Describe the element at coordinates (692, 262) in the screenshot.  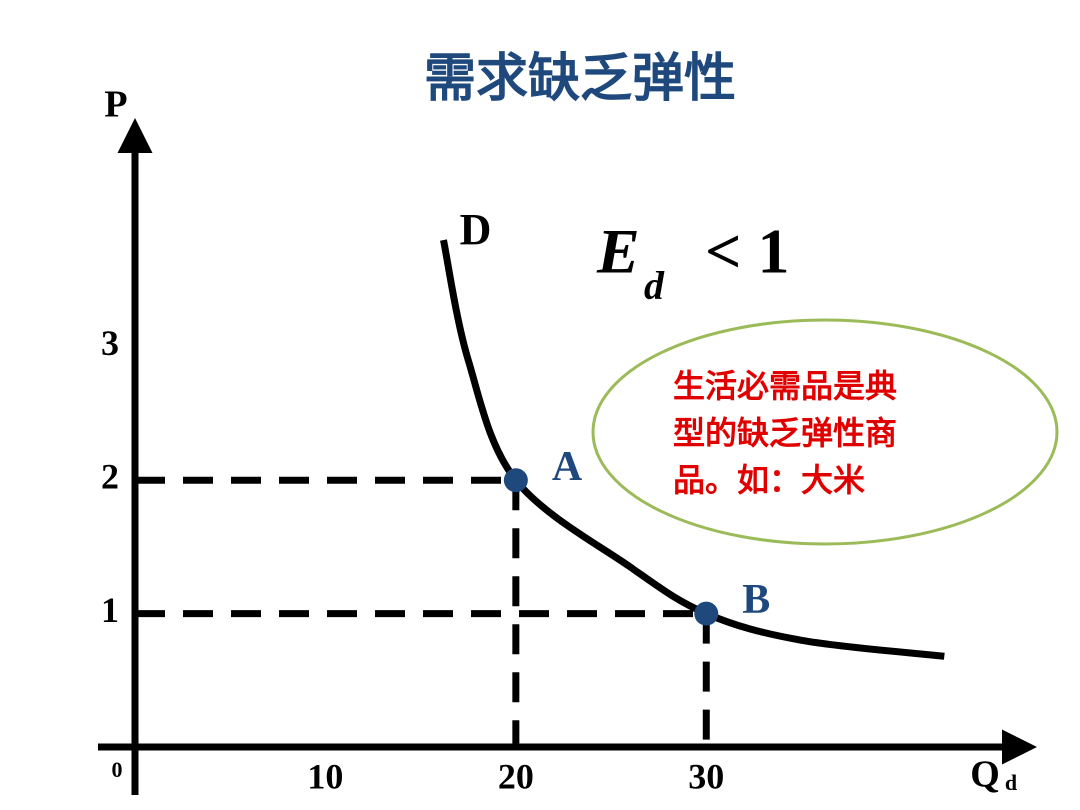
I see `formula: E d < 1` at that location.